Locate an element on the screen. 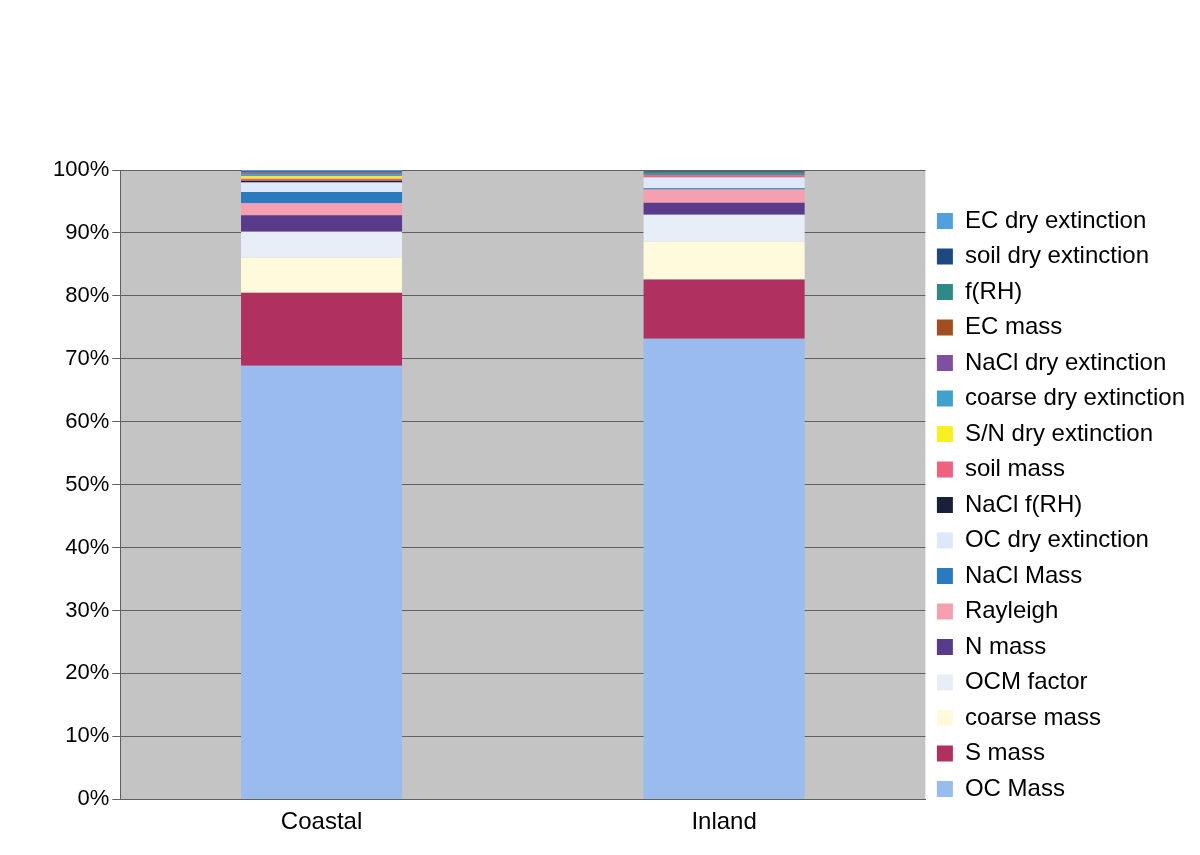 The height and width of the screenshot is (855, 1200). y-tick-label: 0% is located at coordinates (93, 798).